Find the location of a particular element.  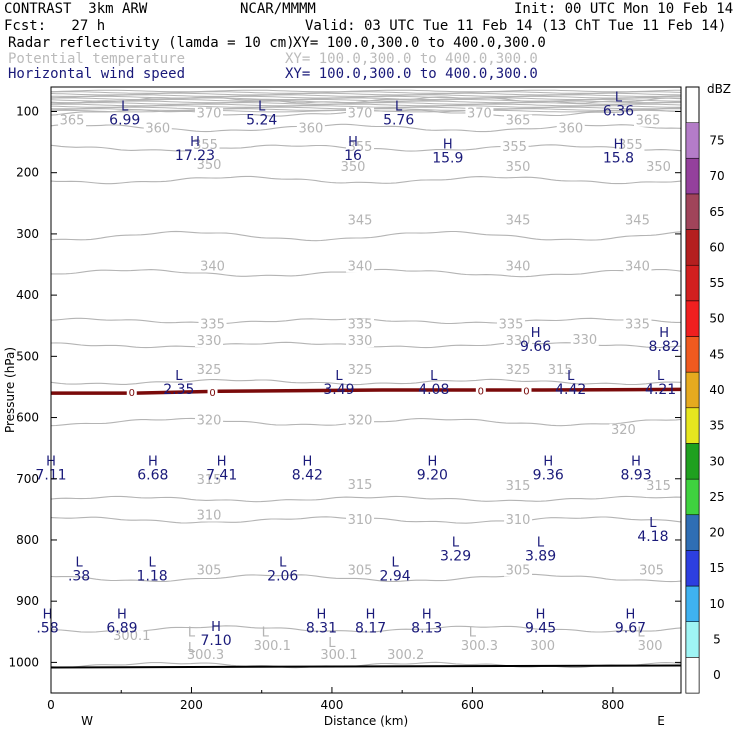

x-axis-west-label: W is located at coordinates (87, 721).